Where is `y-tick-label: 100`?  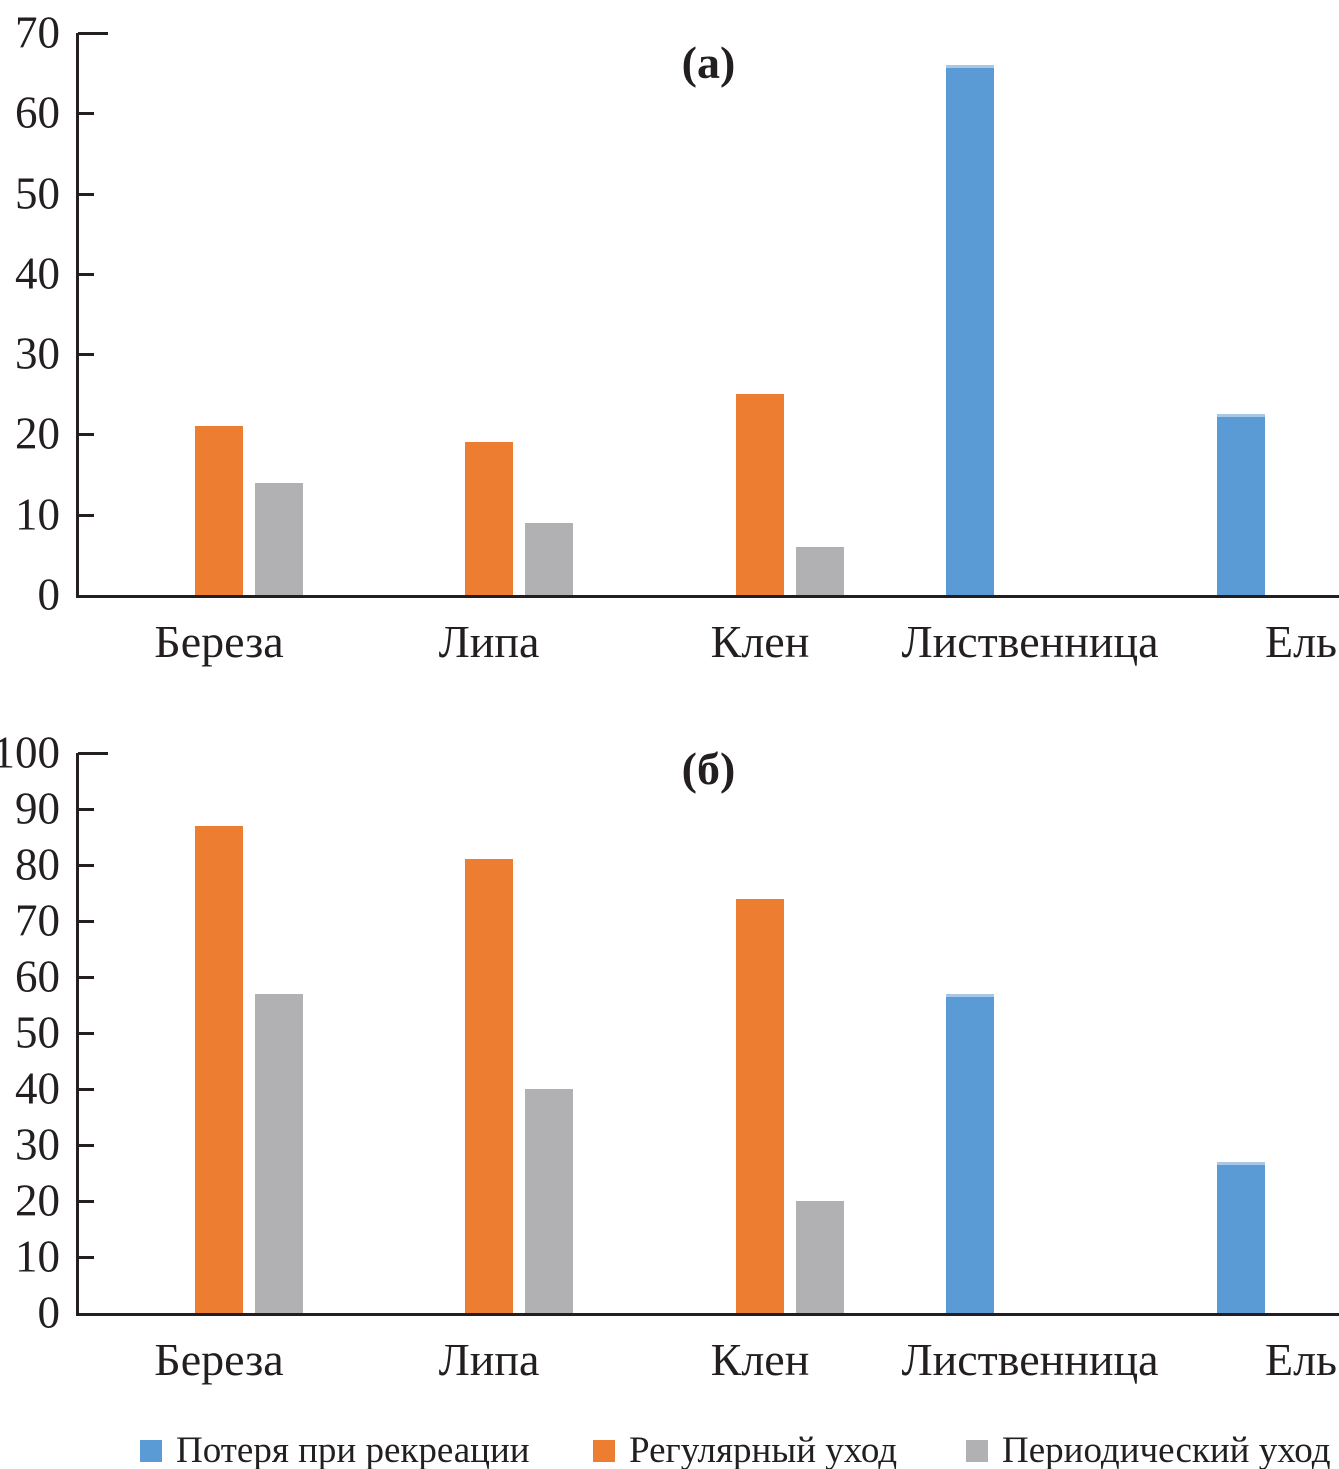 y-tick-label: 100 is located at coordinates (30, 752).